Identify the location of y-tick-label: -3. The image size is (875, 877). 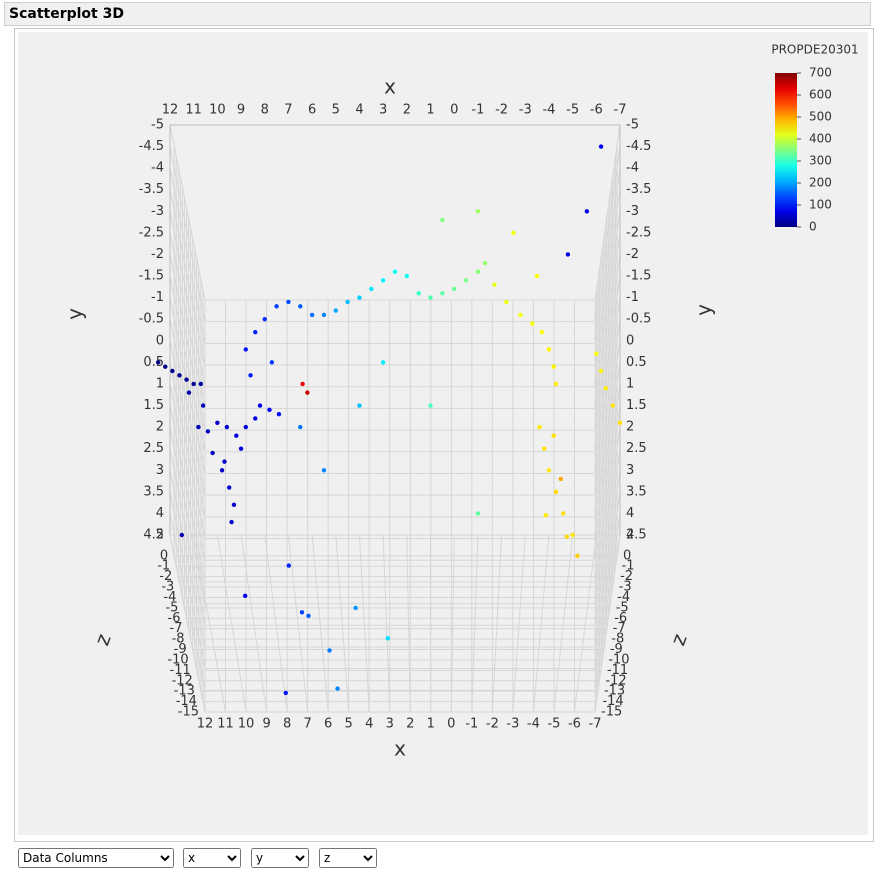
(632, 211).